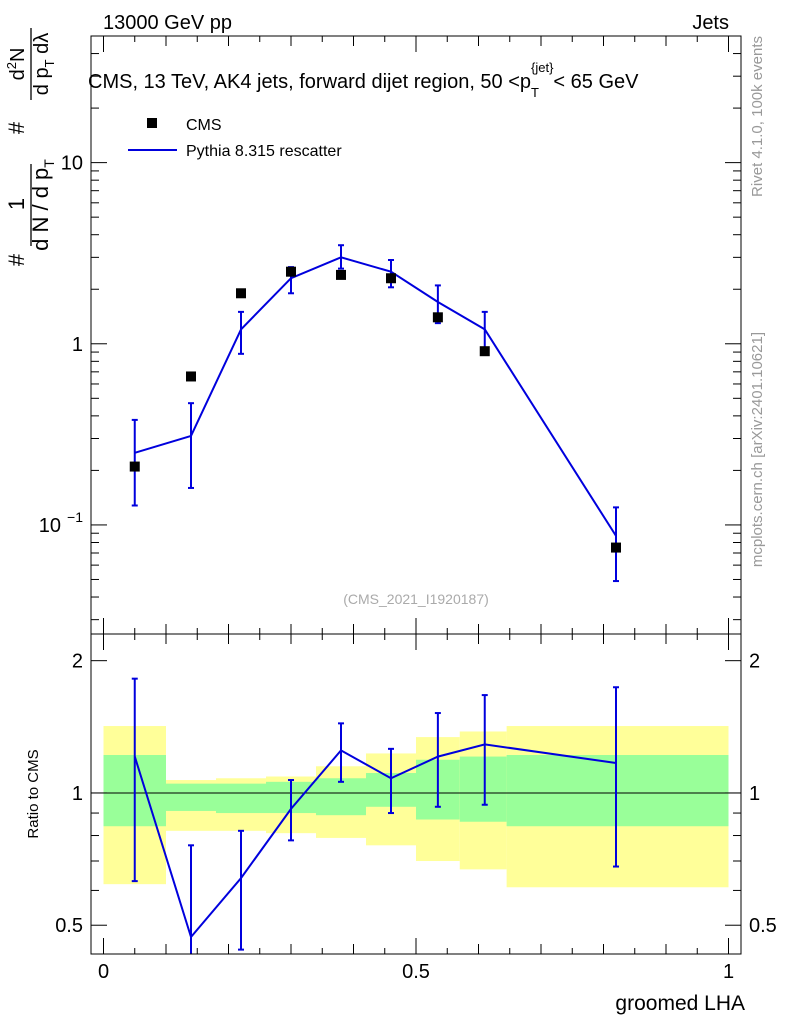 The image size is (786, 1024). Describe the element at coordinates (16, 64) in the screenshot. I see `ylabel-numerator-2: d2N` at that location.